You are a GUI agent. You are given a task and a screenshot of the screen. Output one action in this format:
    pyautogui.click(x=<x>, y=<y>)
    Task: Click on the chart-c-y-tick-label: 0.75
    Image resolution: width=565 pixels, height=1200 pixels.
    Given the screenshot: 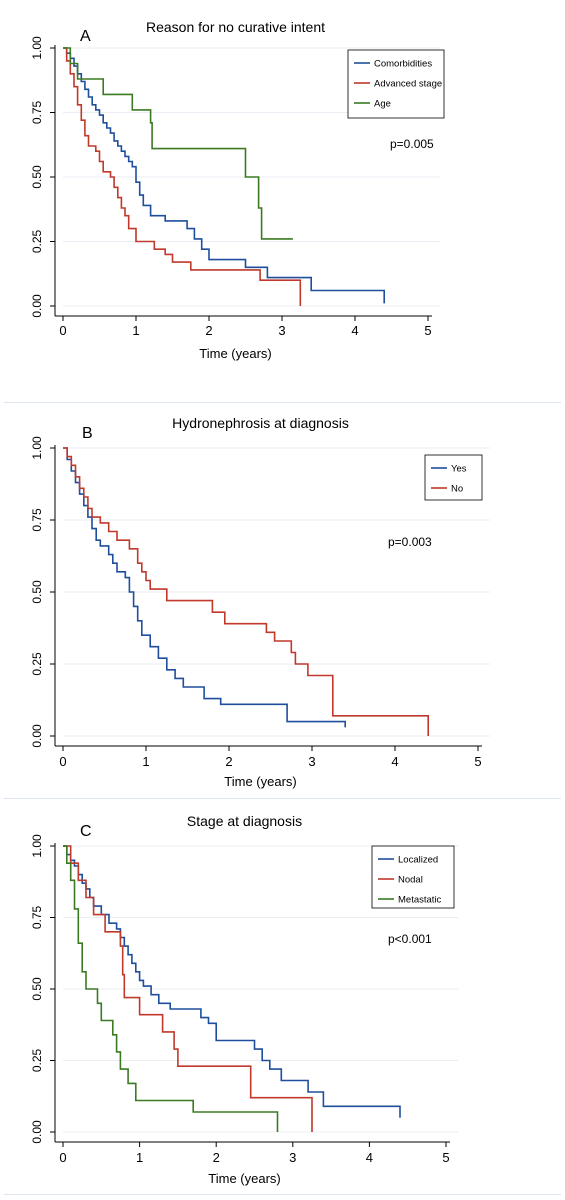 What is the action you would take?
    pyautogui.click(x=37, y=917)
    